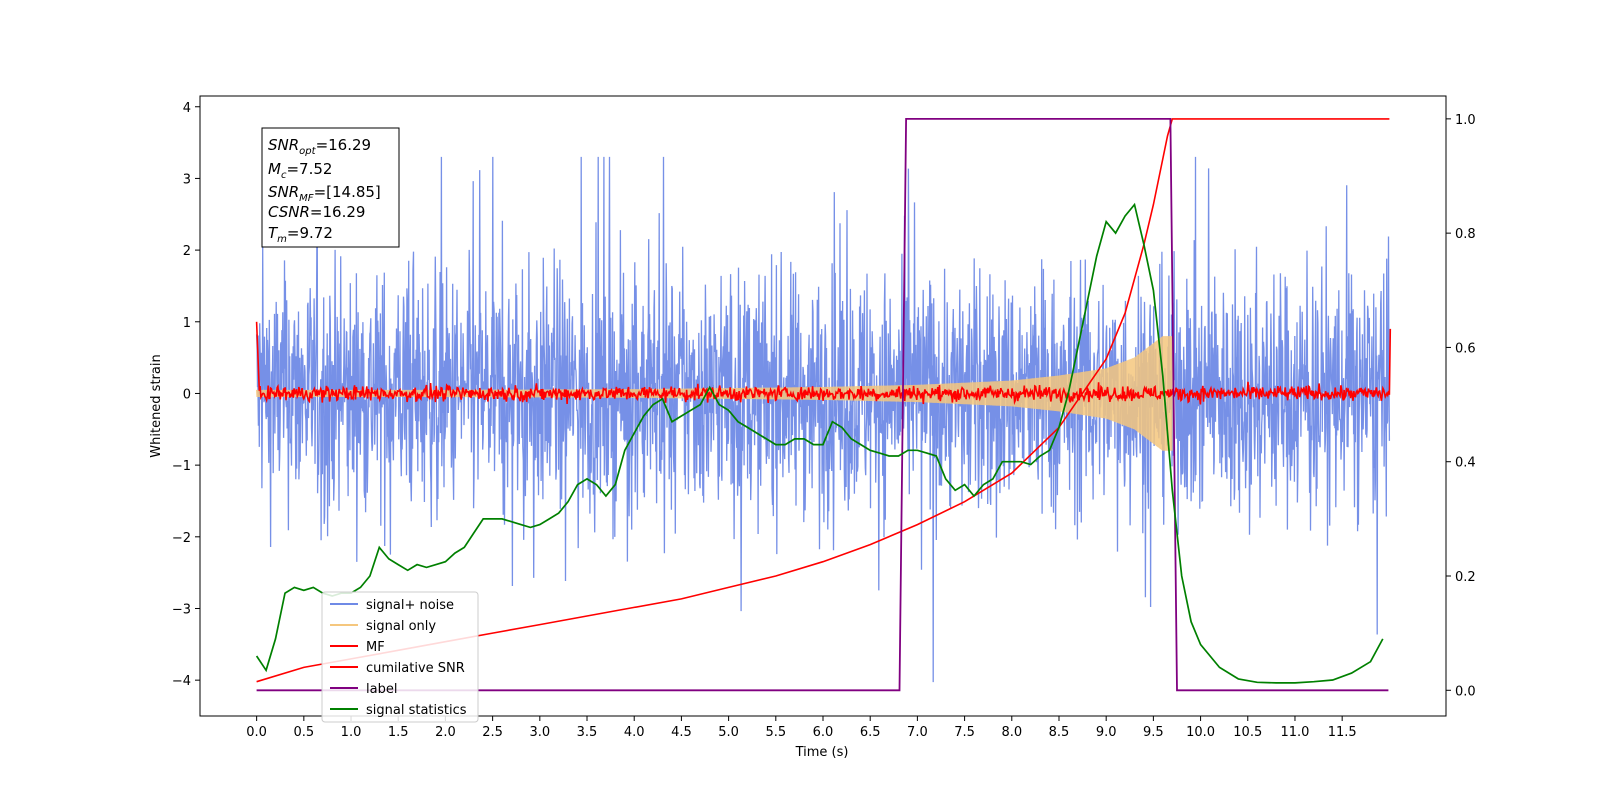  What do you see at coordinates (1294, 732) in the screenshot?
I see `x-tick-label: 11.0` at bounding box center [1294, 732].